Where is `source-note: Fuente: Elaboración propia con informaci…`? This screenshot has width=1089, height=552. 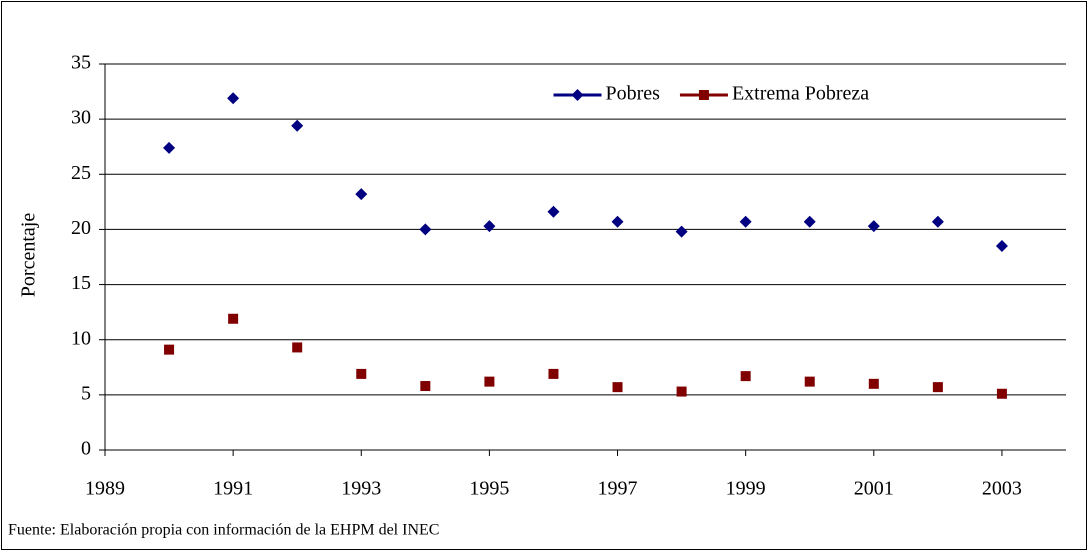
source-note: Fuente: Elaboración propia con informaci… is located at coordinates (223, 530).